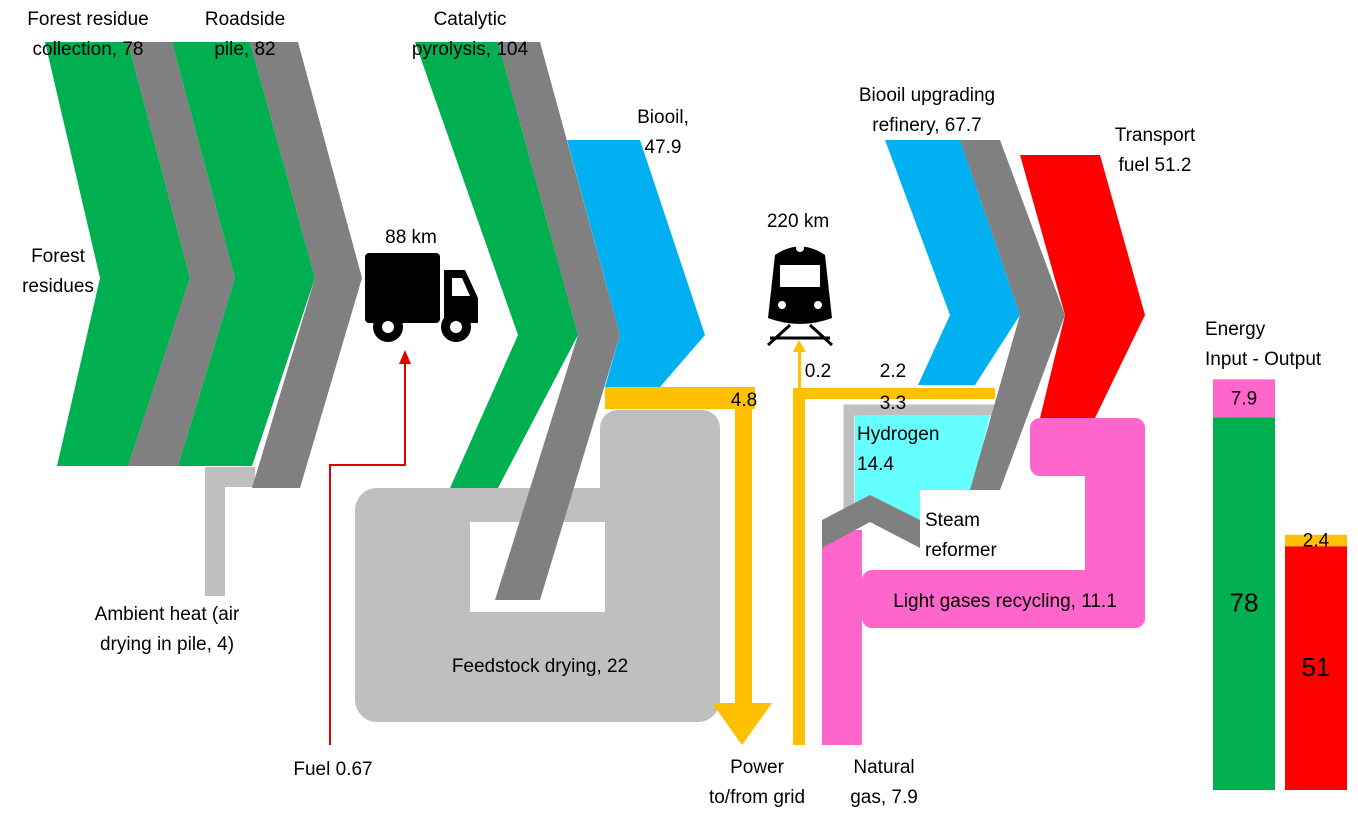 The width and height of the screenshot is (1358, 816). What do you see at coordinates (757, 797) in the screenshot?
I see `node-label: to/from grid` at bounding box center [757, 797].